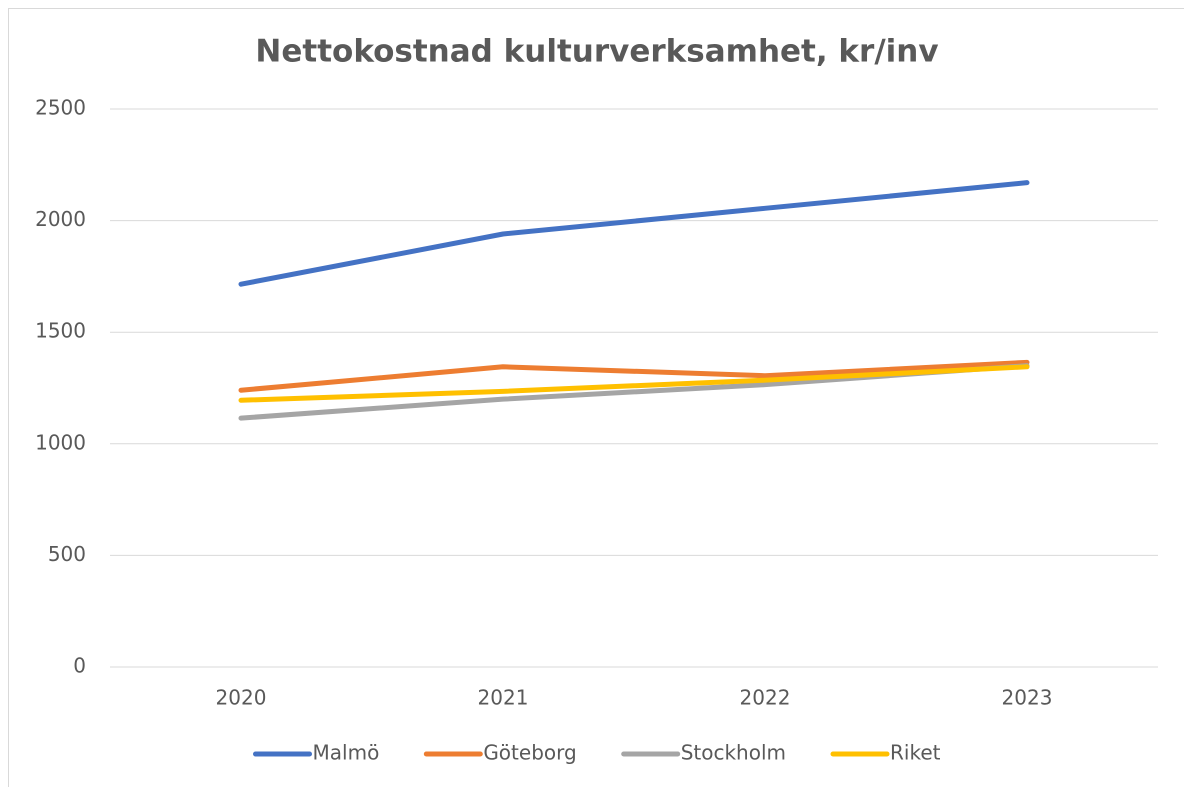 The width and height of the screenshot is (1184, 791). Describe the element at coordinates (503, 698) in the screenshot. I see `x-tick-label: 2021` at that location.